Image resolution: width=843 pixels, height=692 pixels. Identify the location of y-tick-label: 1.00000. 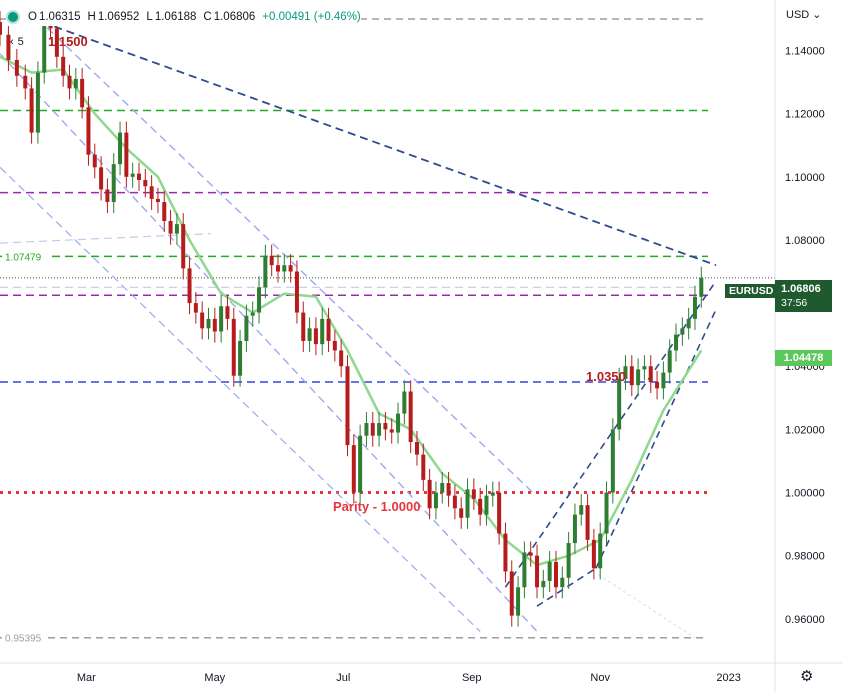
(805, 494).